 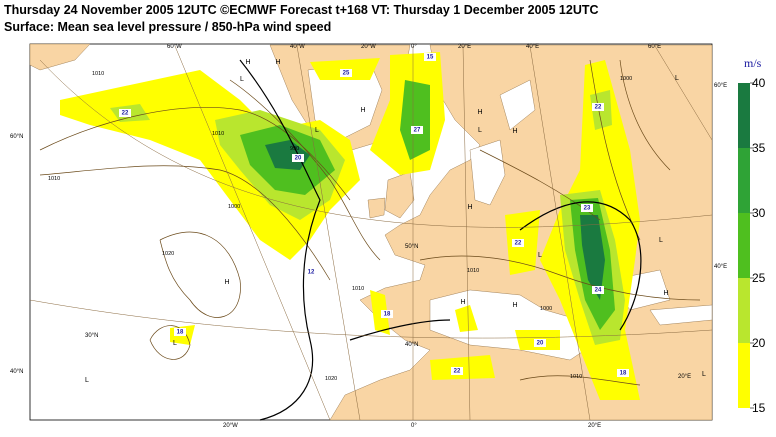 What do you see at coordinates (759, 148) in the screenshot?
I see `legend-tick-label: 35` at bounding box center [759, 148].